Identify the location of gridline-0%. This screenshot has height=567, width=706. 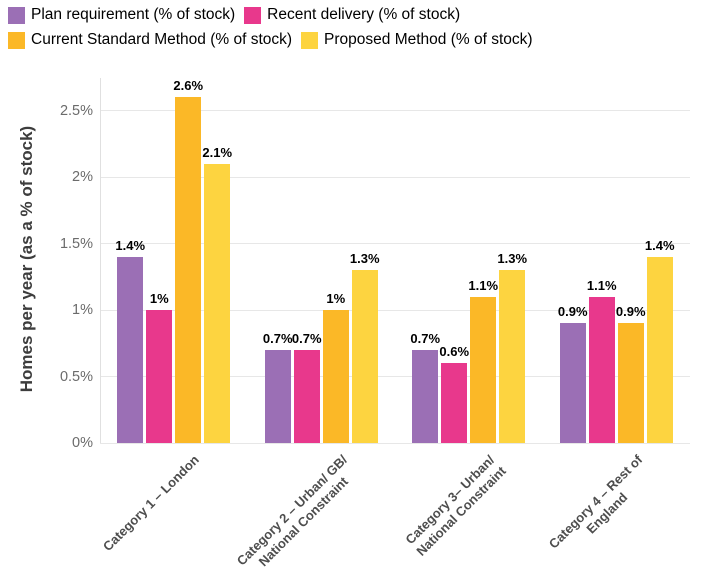
(395, 443).